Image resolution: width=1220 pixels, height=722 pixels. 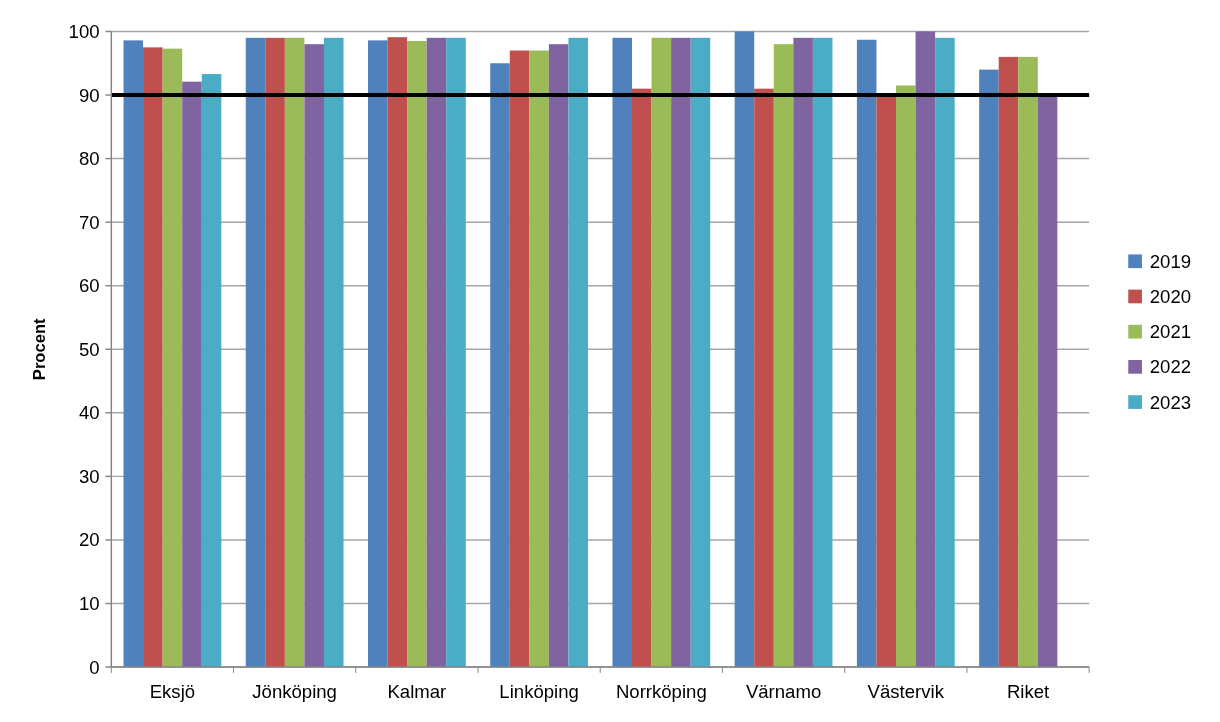 I want to click on y-tick-label: 0, so click(x=94, y=667).